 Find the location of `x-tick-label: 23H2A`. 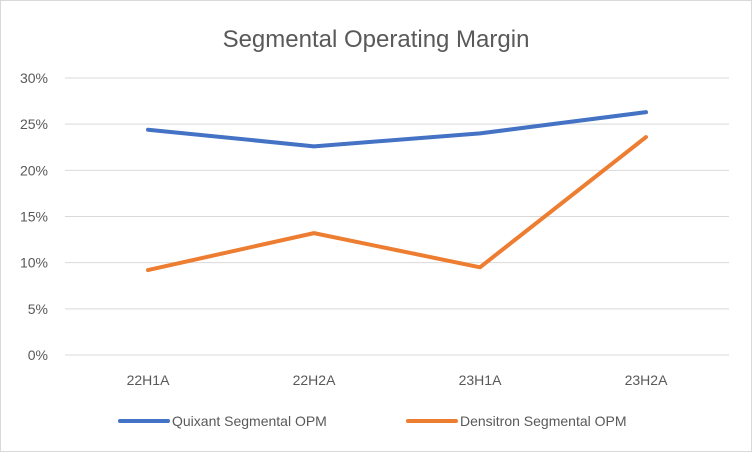

x-tick-label: 23H2A is located at coordinates (646, 380).